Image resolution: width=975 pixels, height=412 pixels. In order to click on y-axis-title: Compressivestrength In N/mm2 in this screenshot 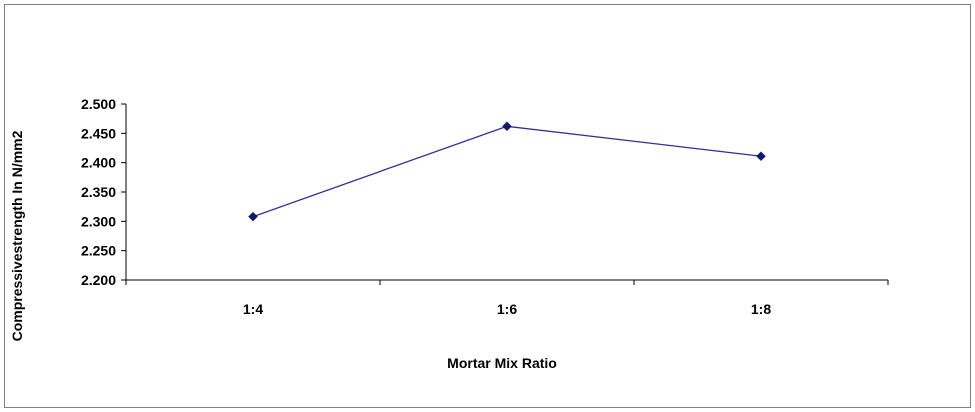, I will do `click(17, 235)`.